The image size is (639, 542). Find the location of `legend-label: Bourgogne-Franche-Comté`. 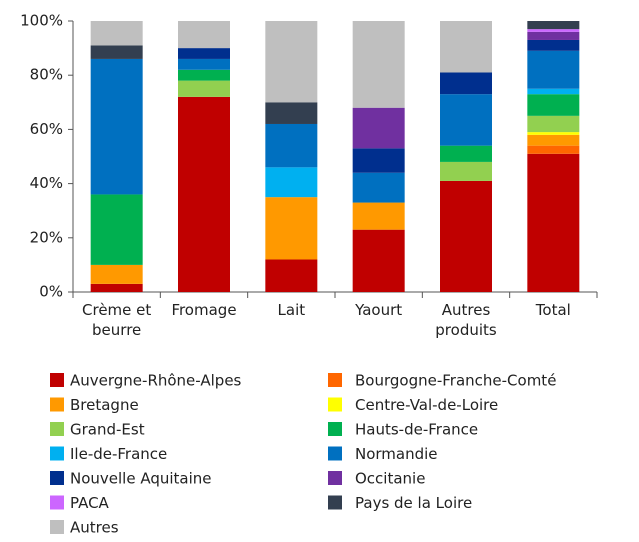

legend-label: Bourgogne-Franche-Comté is located at coordinates (455, 381).